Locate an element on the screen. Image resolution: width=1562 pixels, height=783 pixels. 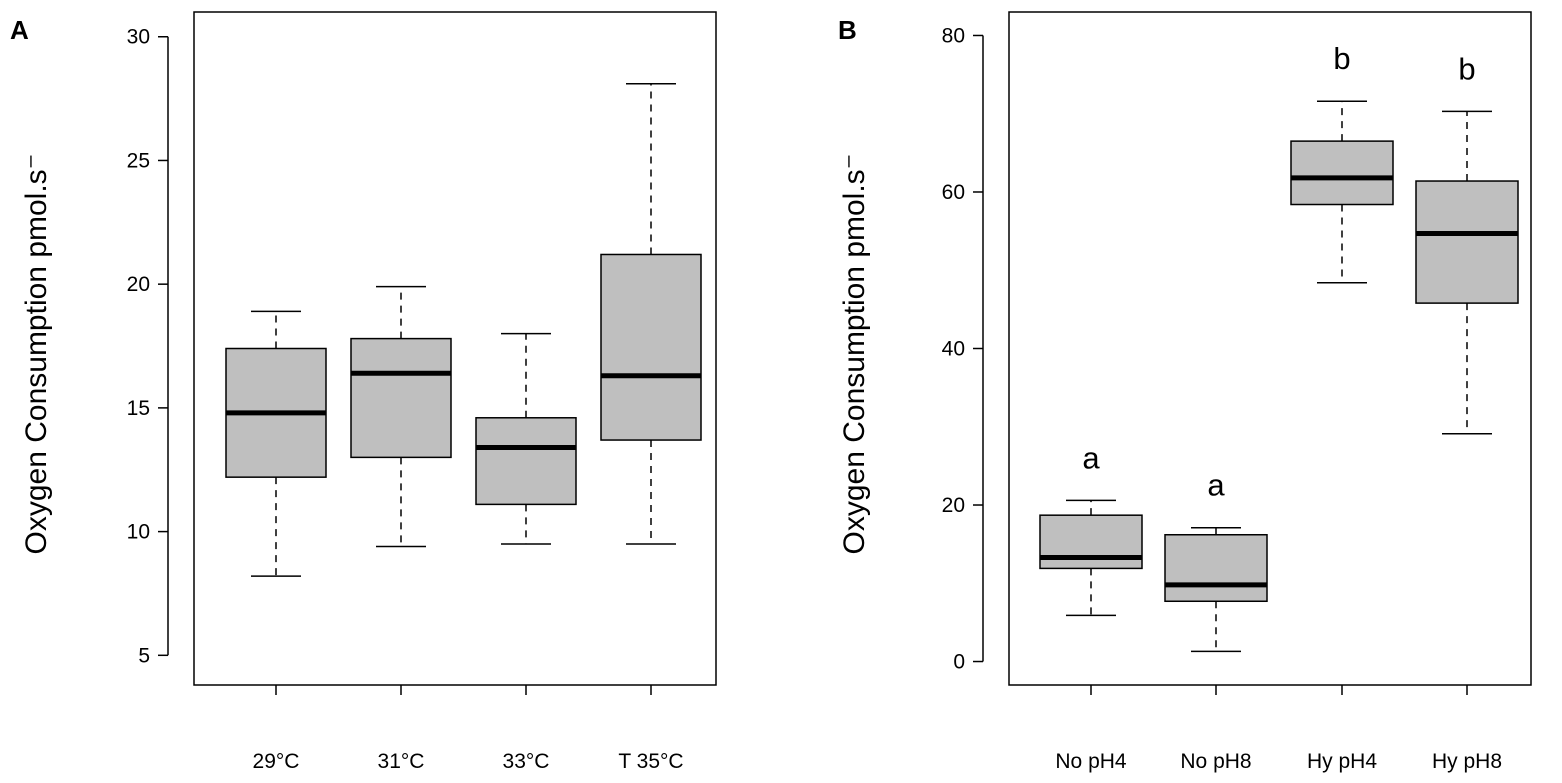
panel-b-y-tick-label: 40 is located at coordinates (953, 349).